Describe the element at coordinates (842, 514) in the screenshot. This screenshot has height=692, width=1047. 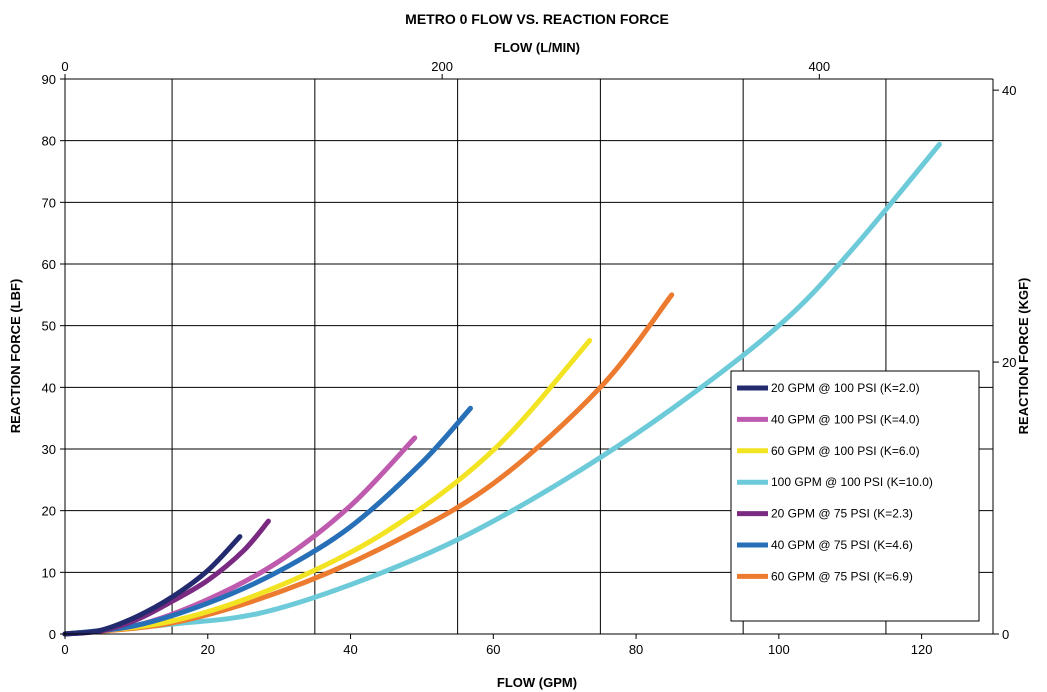
I see `legend-label: 20 GPM @ 75 PSI (K=2.3)` at that location.